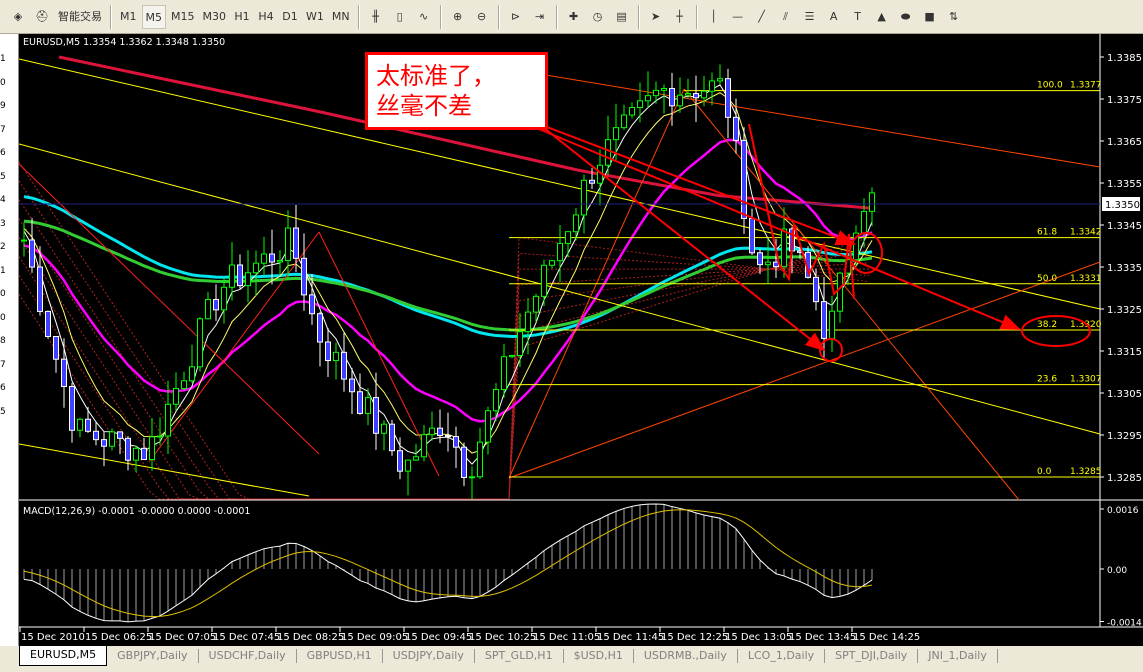 The image size is (1143, 672). What do you see at coordinates (374, 637) in the screenshot?
I see `time-tick-label: 15 Dec 09:05` at bounding box center [374, 637].